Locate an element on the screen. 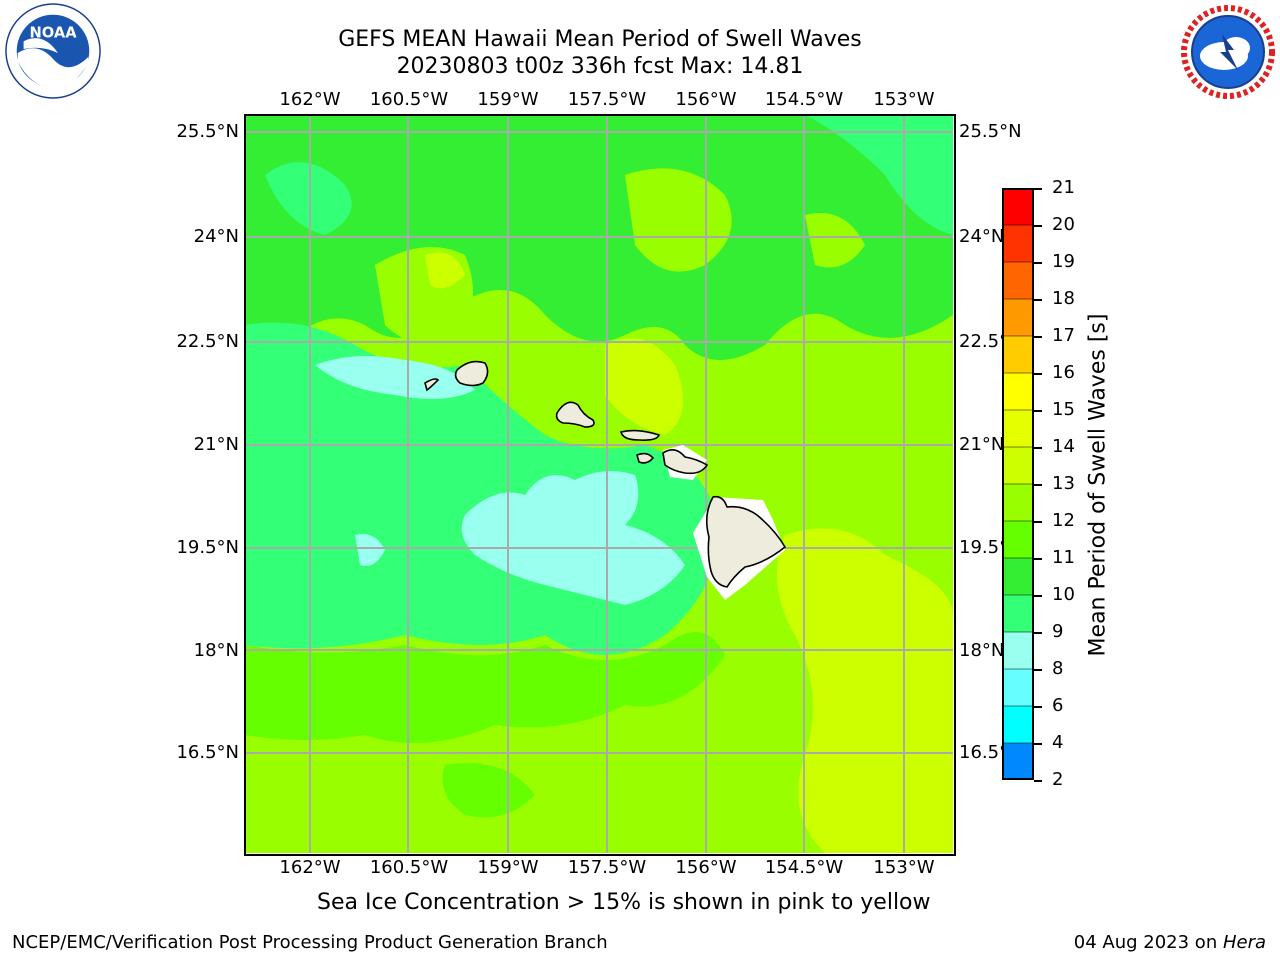 The image size is (1280, 960). footer-date: 04 Aug 2023 on Hera is located at coordinates (1170, 942).